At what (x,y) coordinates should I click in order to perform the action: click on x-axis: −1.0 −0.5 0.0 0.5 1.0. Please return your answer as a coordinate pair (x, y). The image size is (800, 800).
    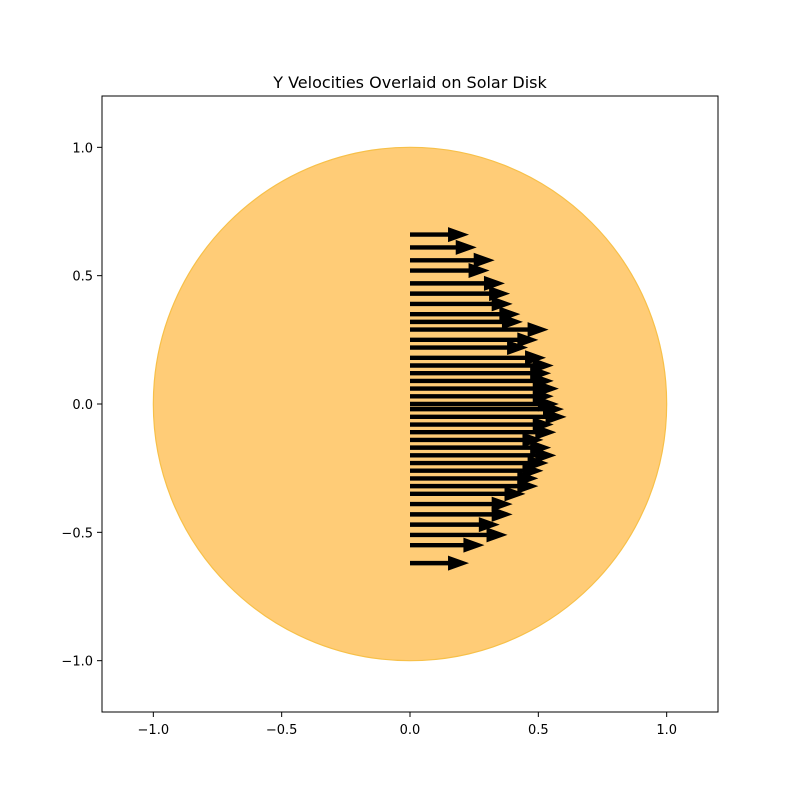
    Looking at the image, I should click on (407, 725).